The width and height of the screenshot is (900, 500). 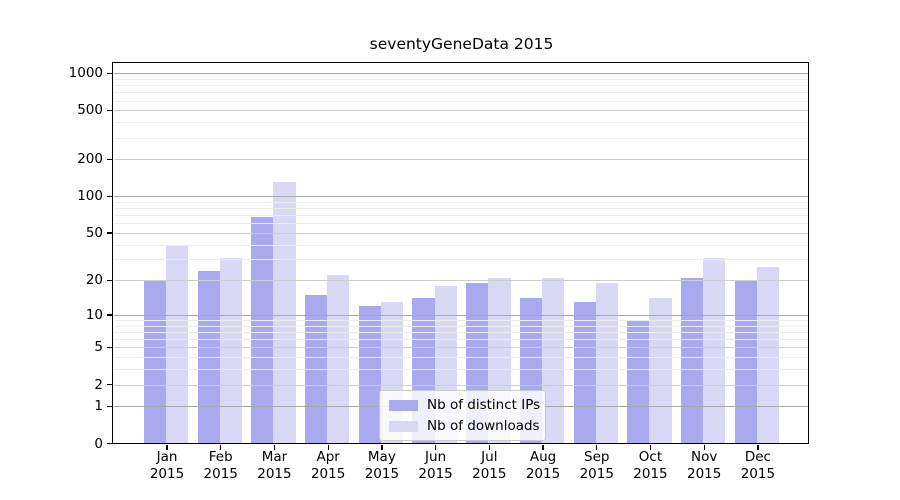 What do you see at coordinates (328, 465) in the screenshot?
I see `x-tick-label: Apr 2015` at bounding box center [328, 465].